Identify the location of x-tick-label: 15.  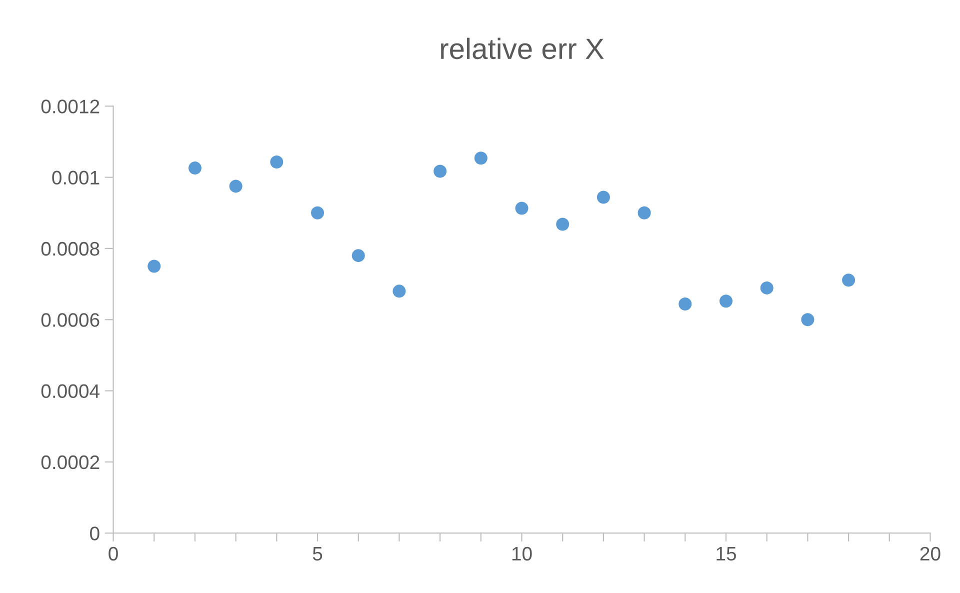
(726, 554).